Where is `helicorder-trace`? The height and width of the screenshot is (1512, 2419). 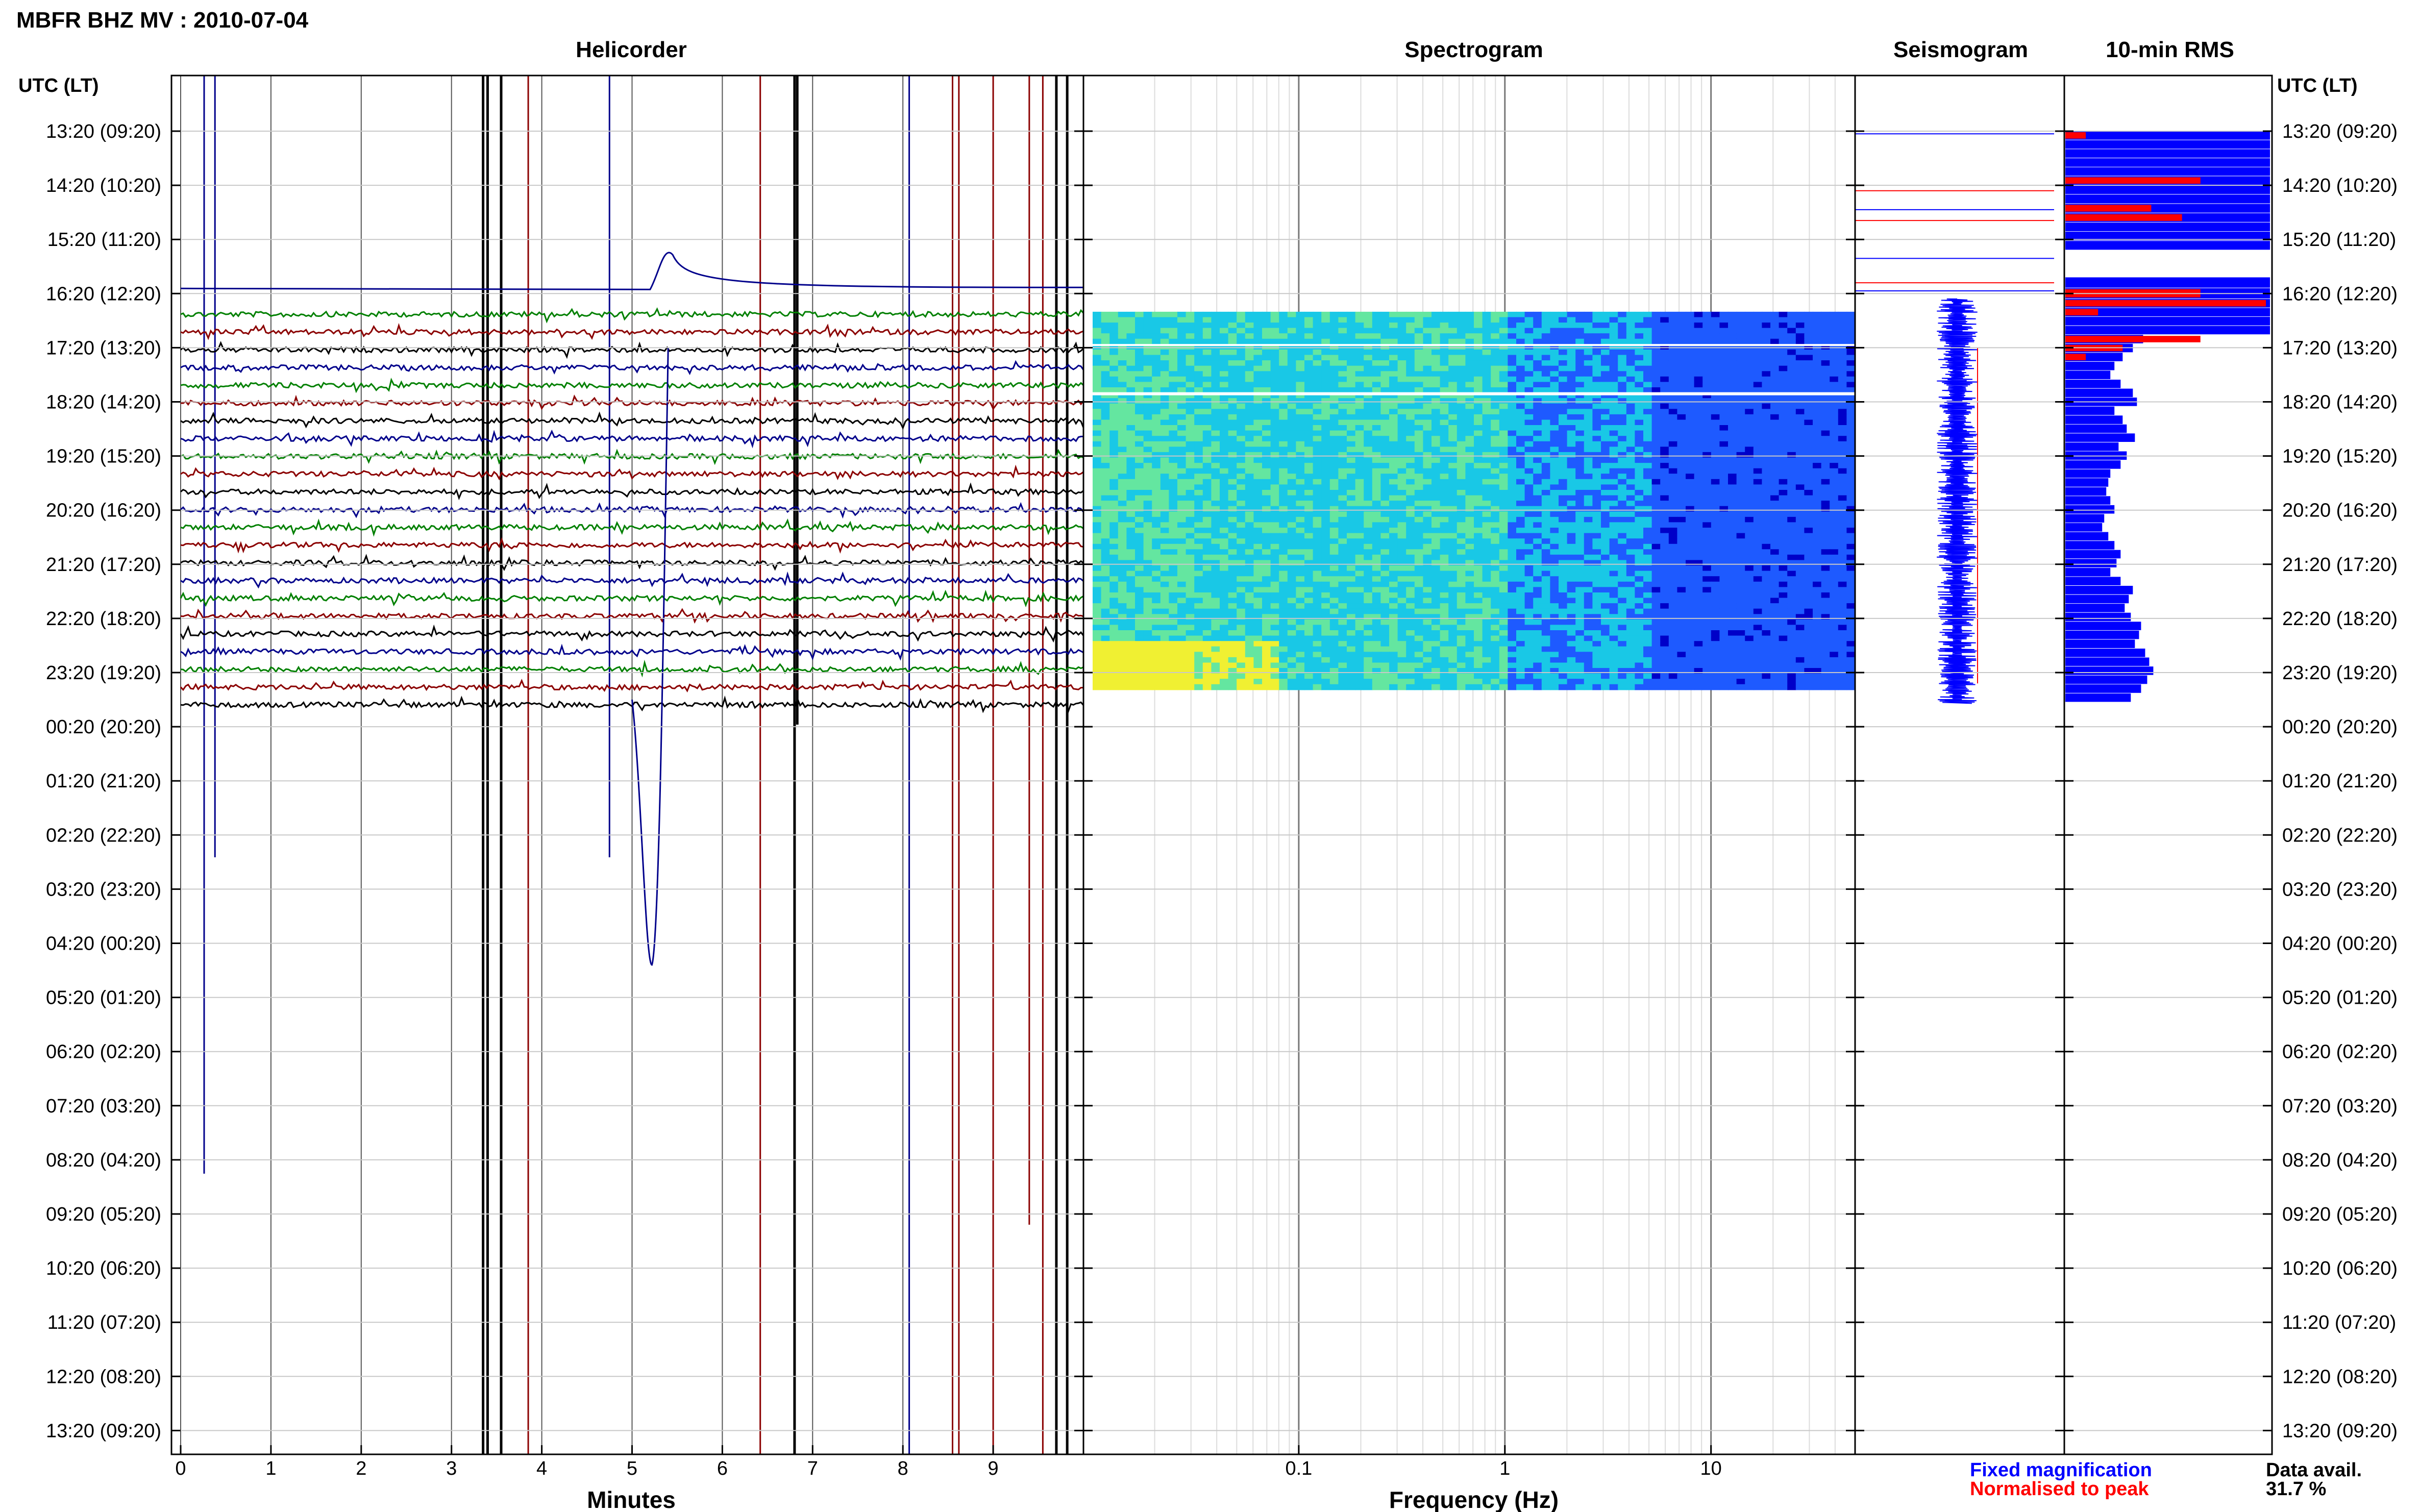 helicorder-trace is located at coordinates (632, 331).